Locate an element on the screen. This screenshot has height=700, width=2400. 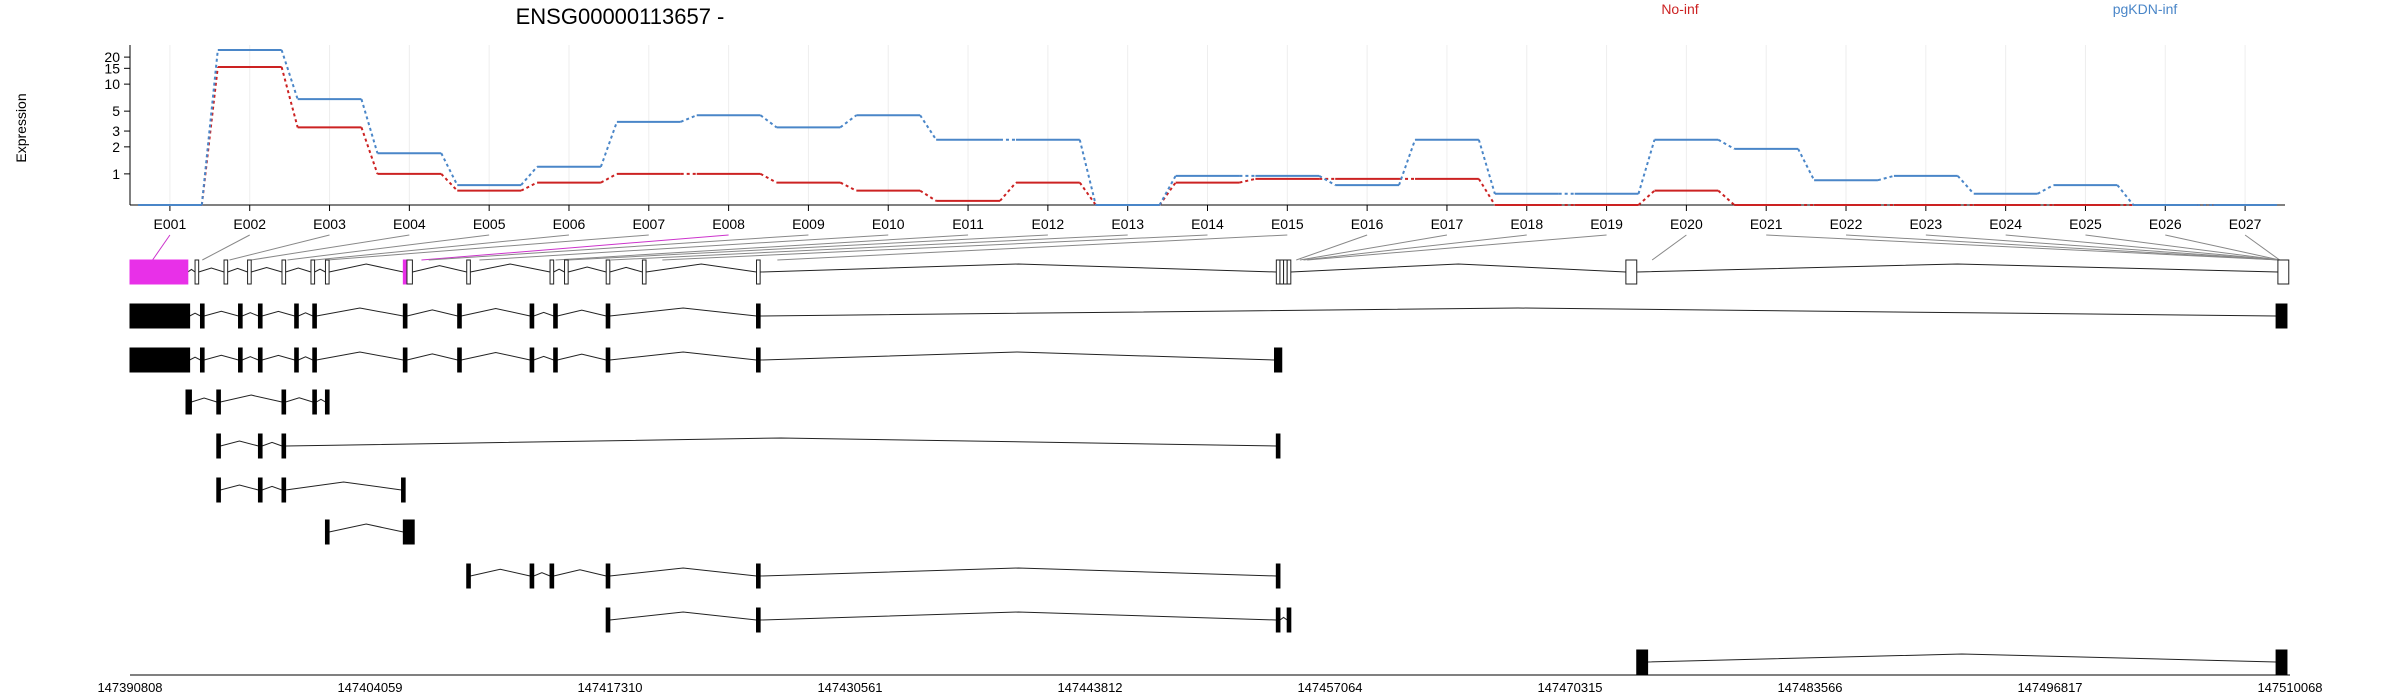
connector-e015 is located at coordinates (1032, 247).